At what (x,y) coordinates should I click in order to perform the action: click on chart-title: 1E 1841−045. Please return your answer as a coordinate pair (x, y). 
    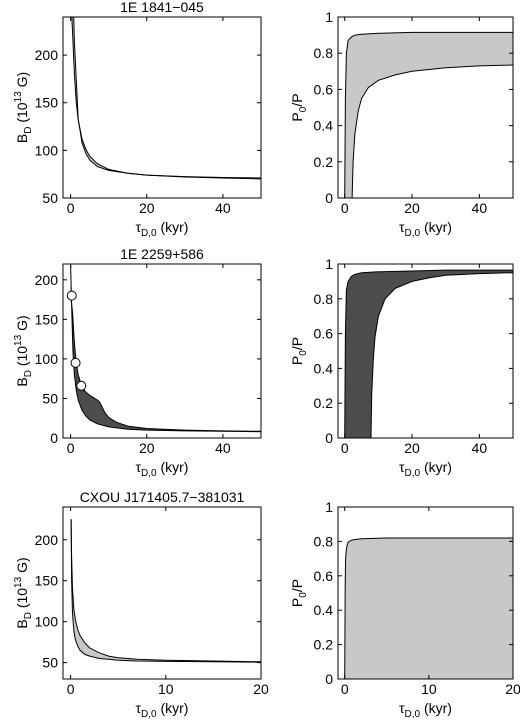
    Looking at the image, I should click on (162, 7).